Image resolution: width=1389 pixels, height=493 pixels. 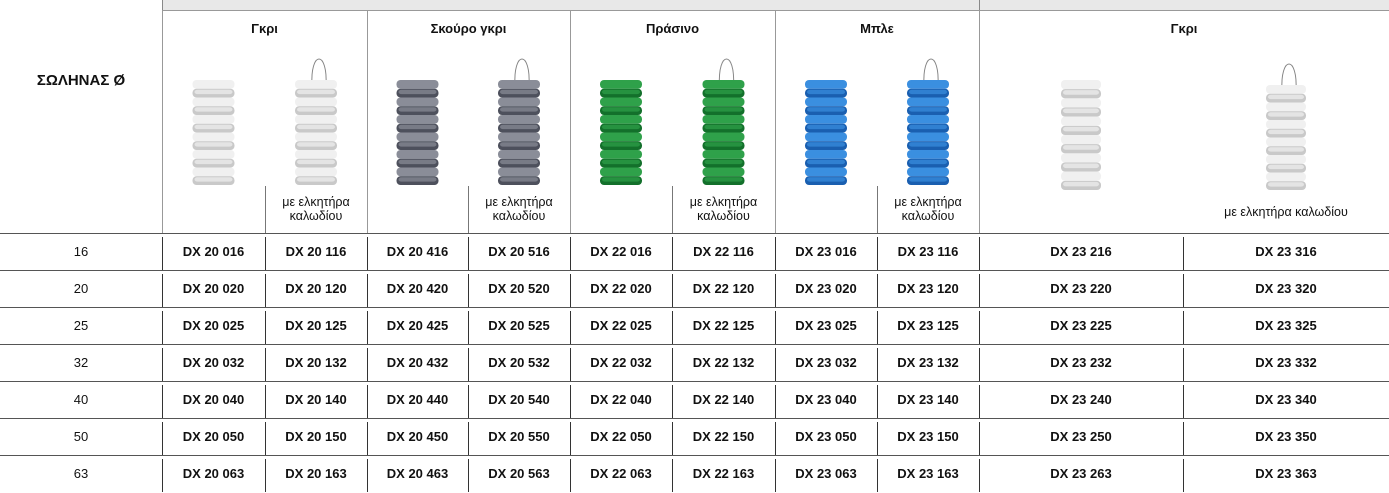 What do you see at coordinates (723, 288) in the screenshot?
I see `product-code: DX 22 120` at bounding box center [723, 288].